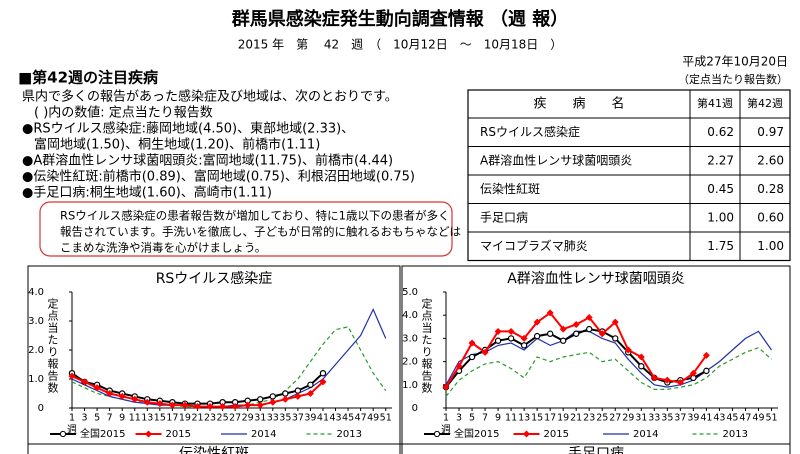 The image size is (800, 454). I want to click on table-caption: （定点当たり報告数）, so click(733, 79).